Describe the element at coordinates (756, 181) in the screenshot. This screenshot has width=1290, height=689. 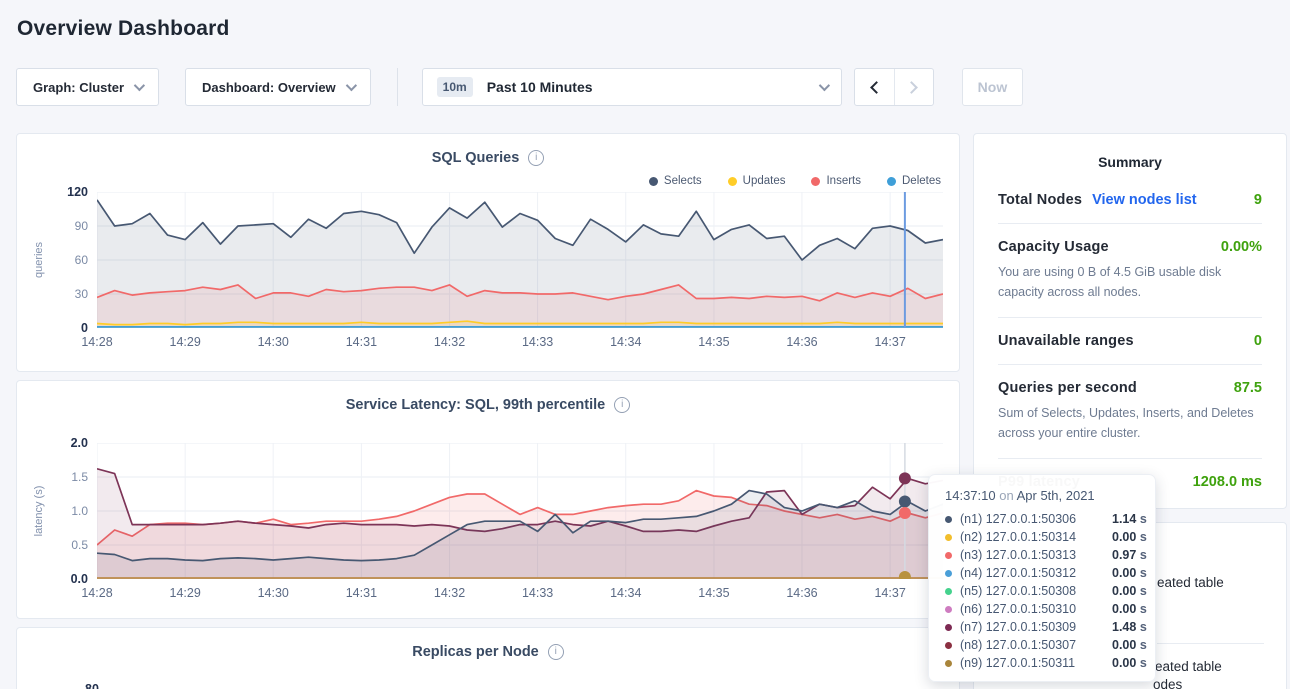
I see `legend-item-updates: Updates` at that location.